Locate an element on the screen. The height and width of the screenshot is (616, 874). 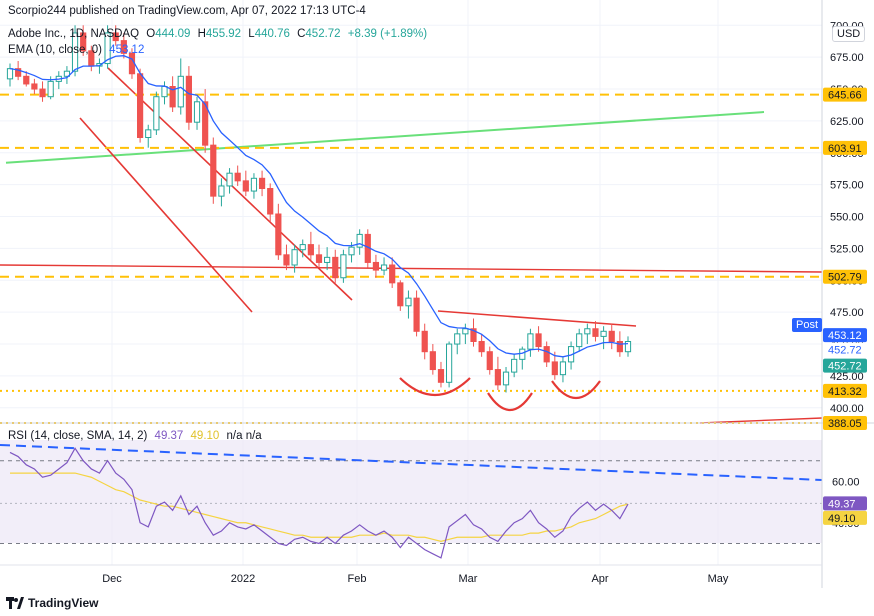
ema-label: EMA (10, close, 0) is located at coordinates (55, 50).